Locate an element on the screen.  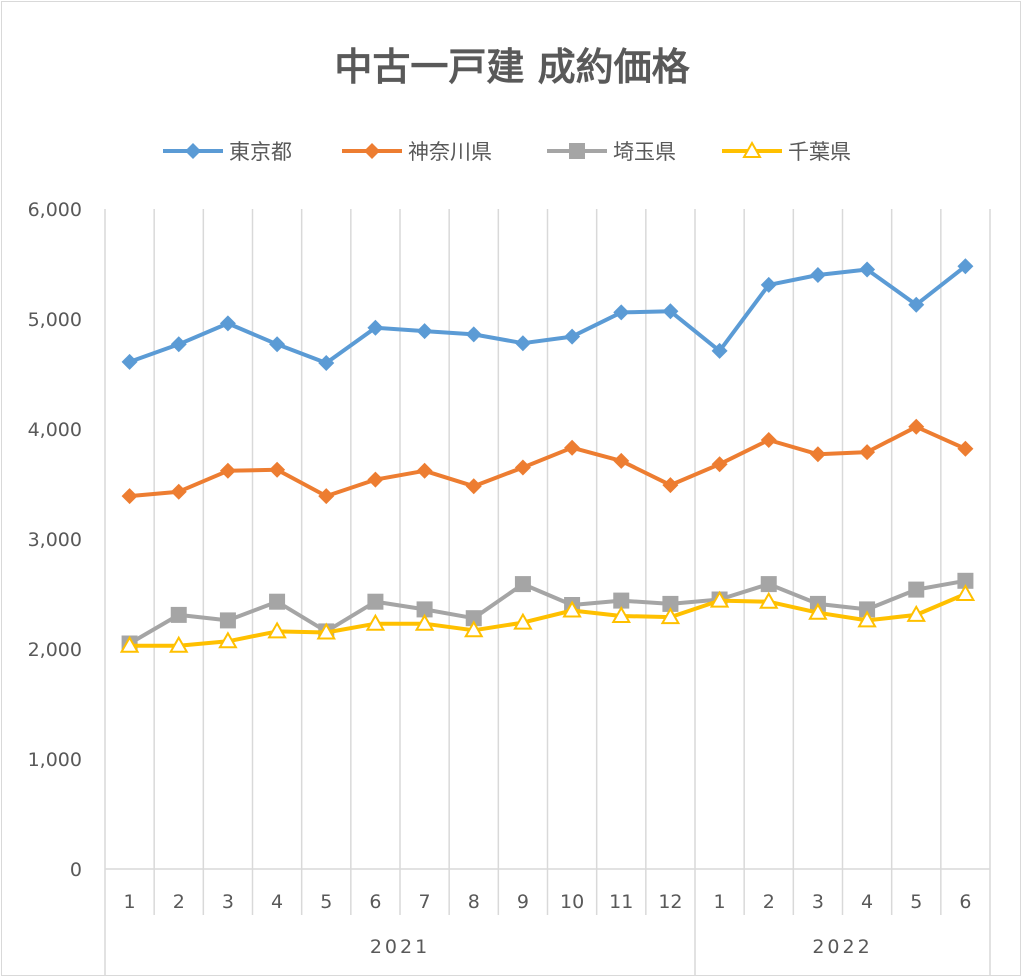
x-tick-label: 10 is located at coordinates (572, 902).